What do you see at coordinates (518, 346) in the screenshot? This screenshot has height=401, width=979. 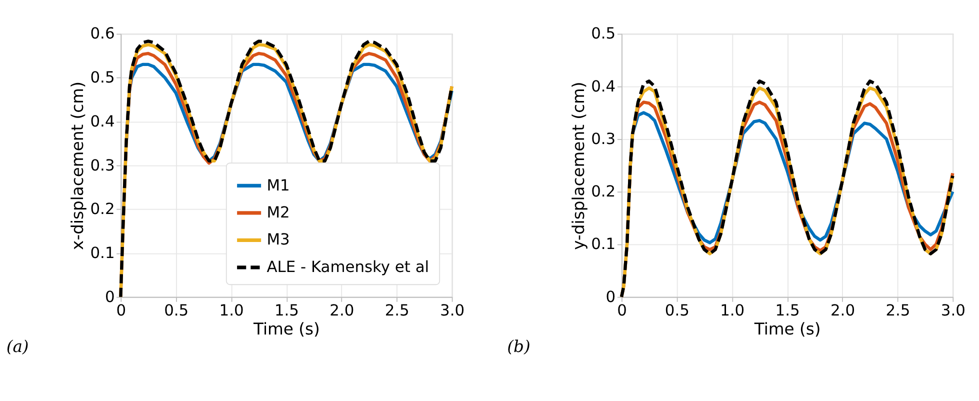 I see `text: (b)` at bounding box center [518, 346].